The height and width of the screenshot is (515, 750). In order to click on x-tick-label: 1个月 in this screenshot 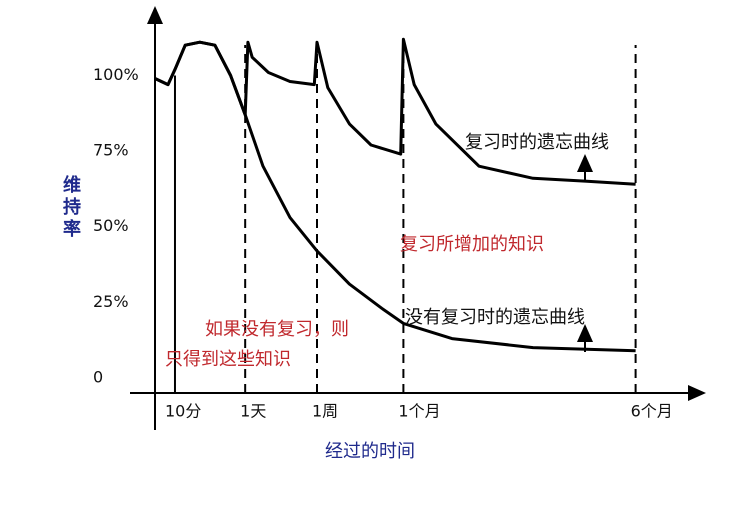, I will do `click(419, 411)`.